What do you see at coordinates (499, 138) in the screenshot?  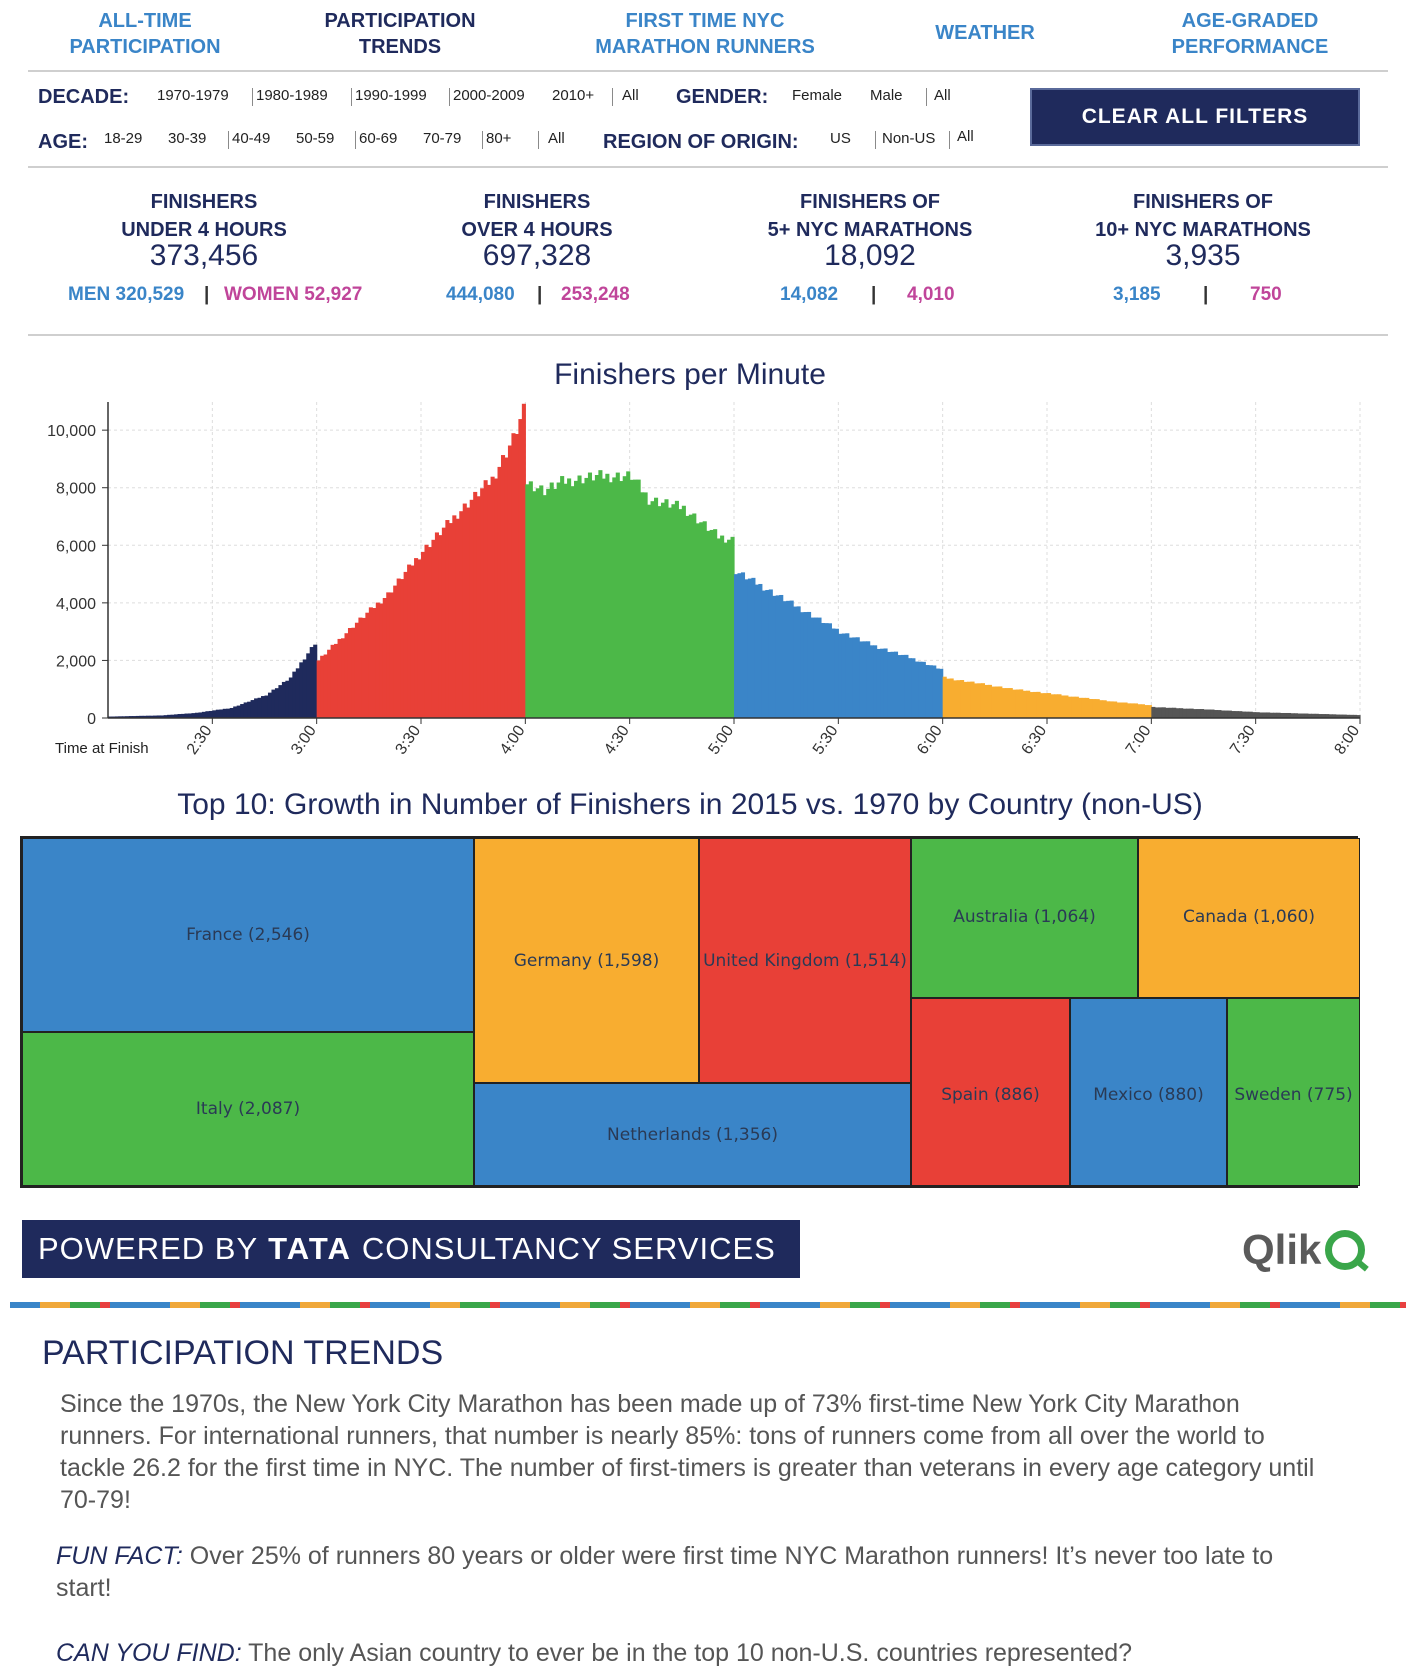 I see `filter-age-80-plus: 80+` at bounding box center [499, 138].